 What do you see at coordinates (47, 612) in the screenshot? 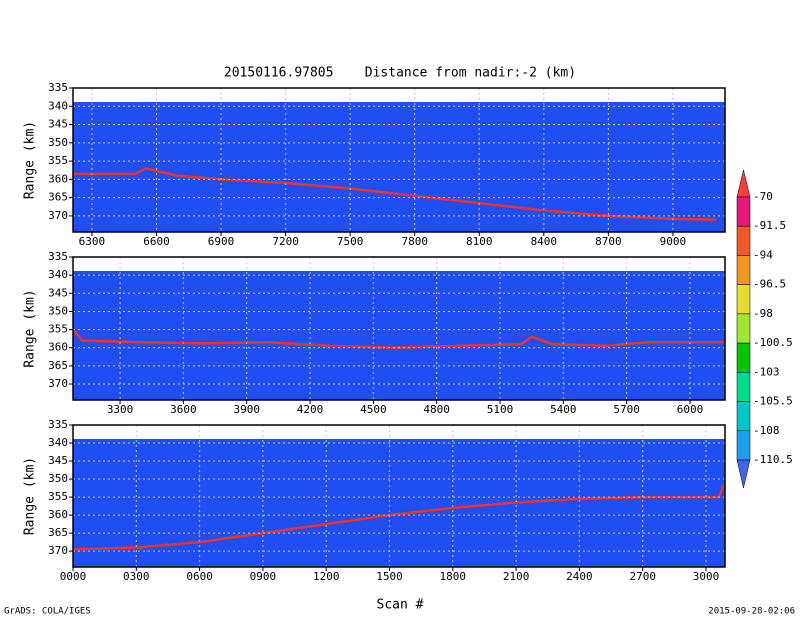
I see `footer-left: GrADS: COLA/IGES` at bounding box center [47, 612].